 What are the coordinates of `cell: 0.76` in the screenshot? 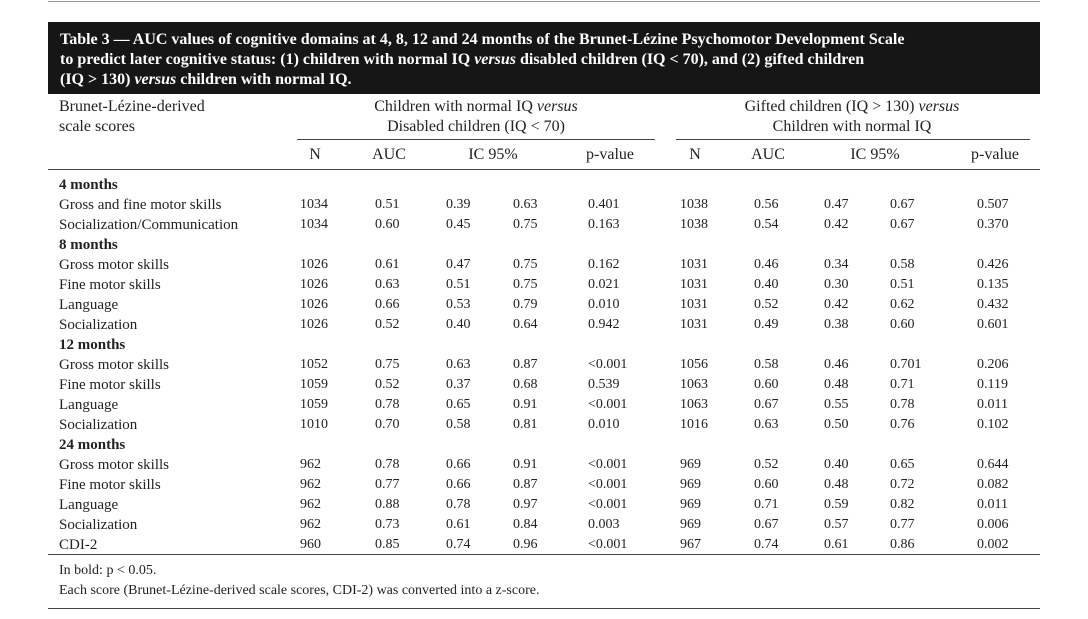 It's located at (902, 424).